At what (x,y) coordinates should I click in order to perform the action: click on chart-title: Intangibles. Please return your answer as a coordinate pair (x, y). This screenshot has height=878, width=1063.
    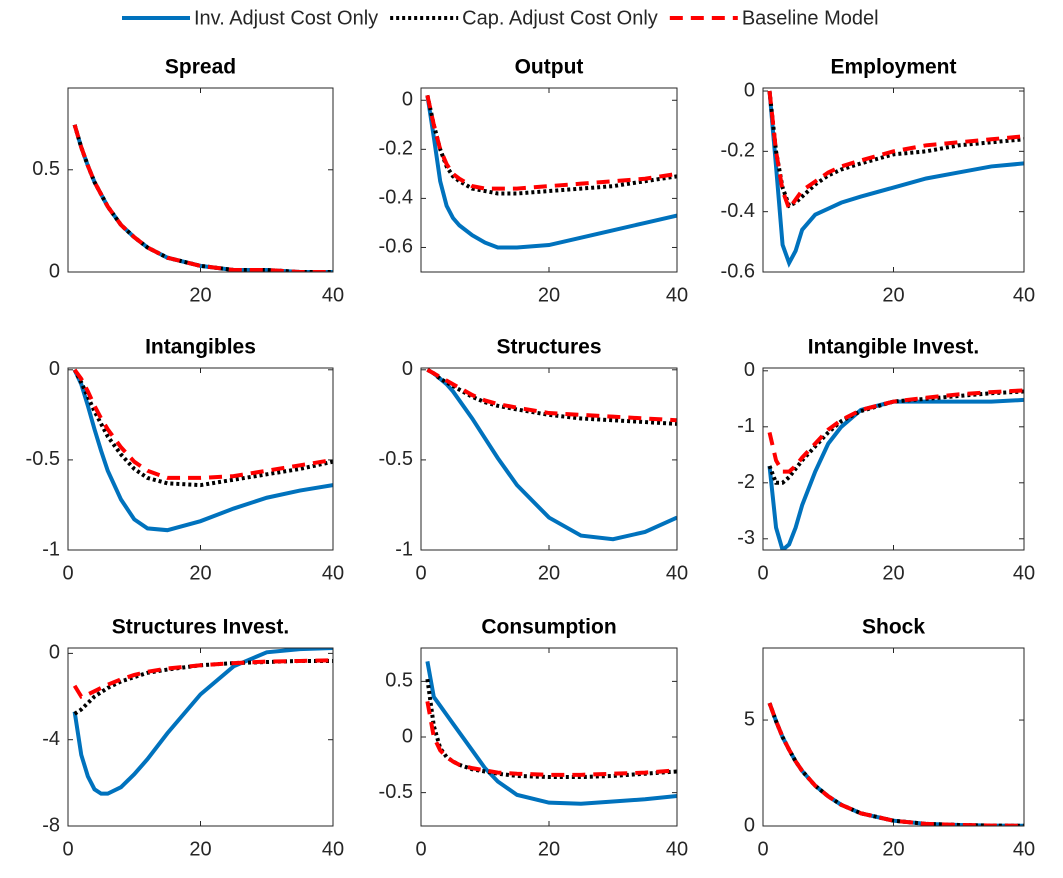
    Looking at the image, I should click on (200, 347).